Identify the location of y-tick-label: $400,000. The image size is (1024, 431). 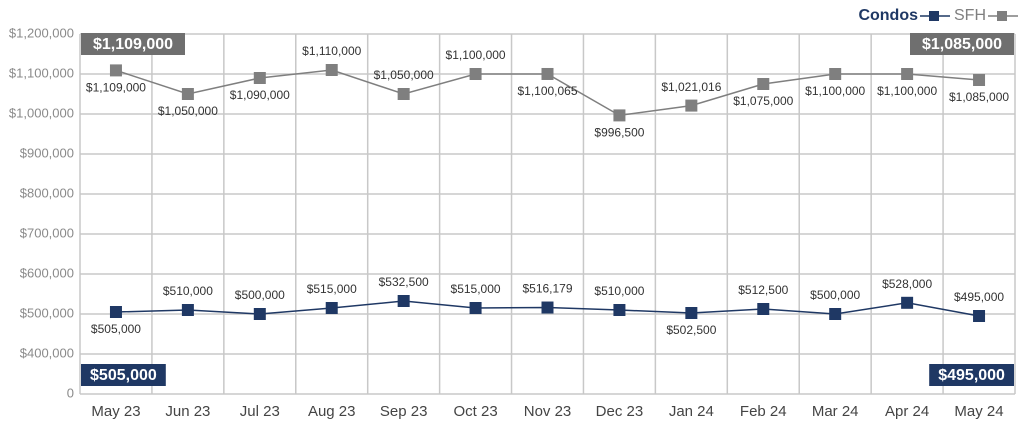
(47, 352).